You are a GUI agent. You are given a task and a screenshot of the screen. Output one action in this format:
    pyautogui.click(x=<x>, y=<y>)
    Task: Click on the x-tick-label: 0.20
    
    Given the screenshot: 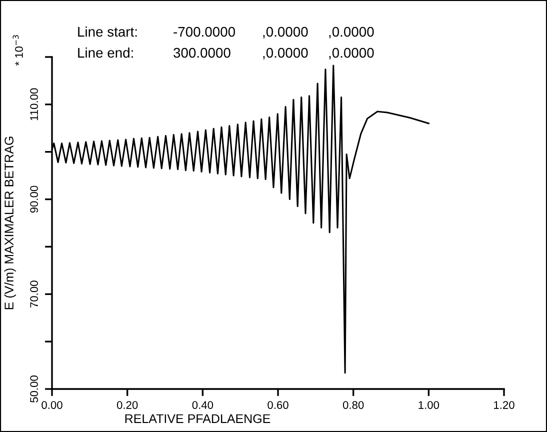 What is the action you would take?
    pyautogui.click(x=127, y=405)
    